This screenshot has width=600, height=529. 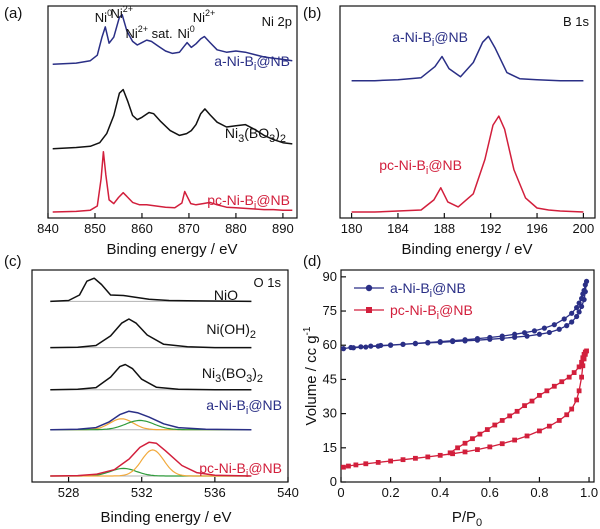 I want to click on x-tick-label: 196, so click(x=537, y=228).